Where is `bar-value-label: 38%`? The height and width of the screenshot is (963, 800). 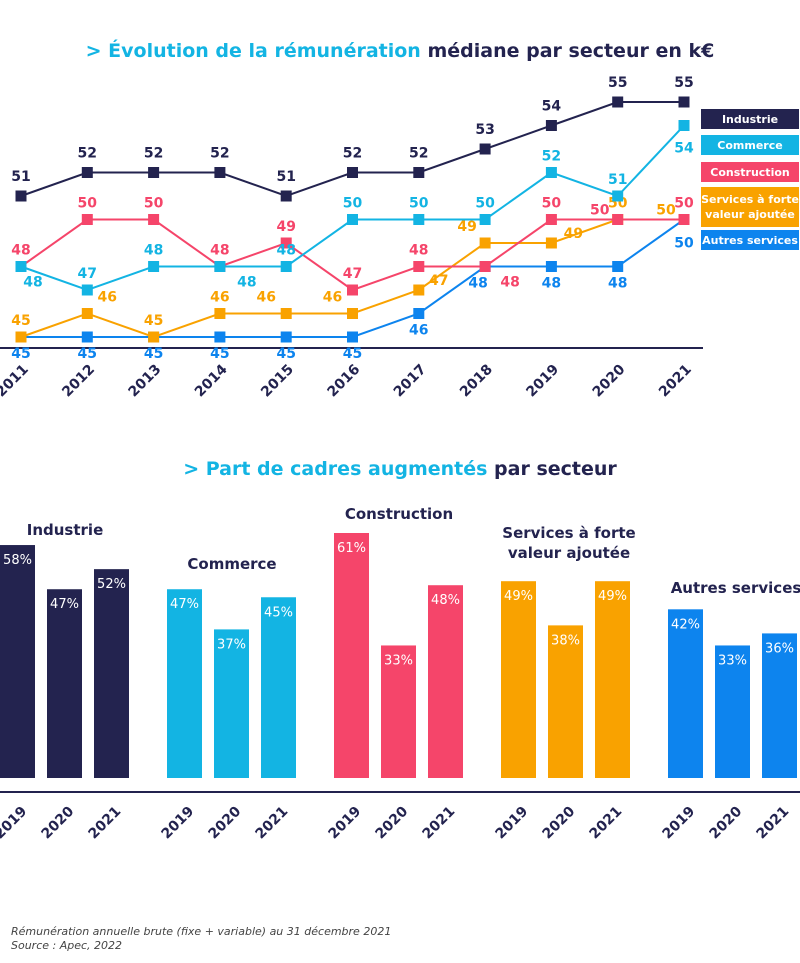 bar-value-label: 38% is located at coordinates (565, 640).